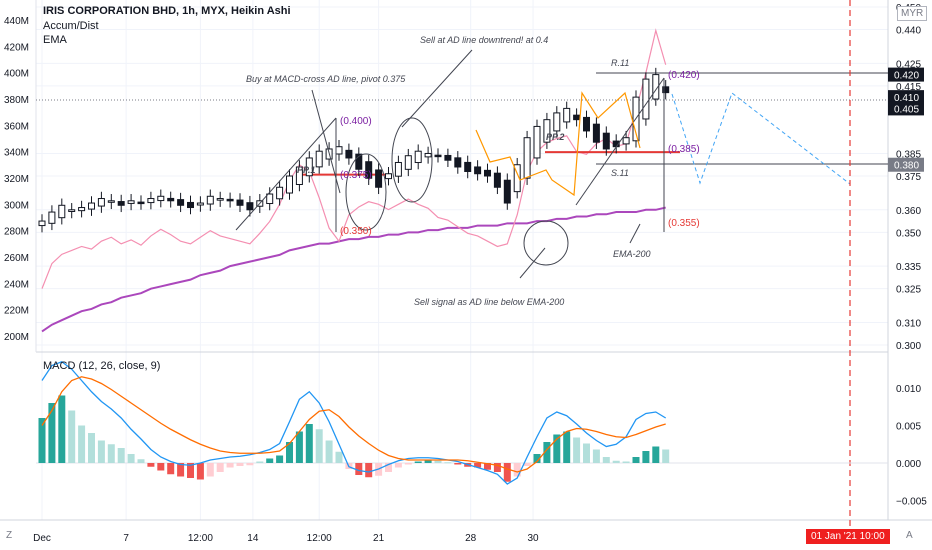 This screenshot has height=550, width=932. Describe the element at coordinates (909, 535) in the screenshot. I see `auto-scale-icon: A` at that location.